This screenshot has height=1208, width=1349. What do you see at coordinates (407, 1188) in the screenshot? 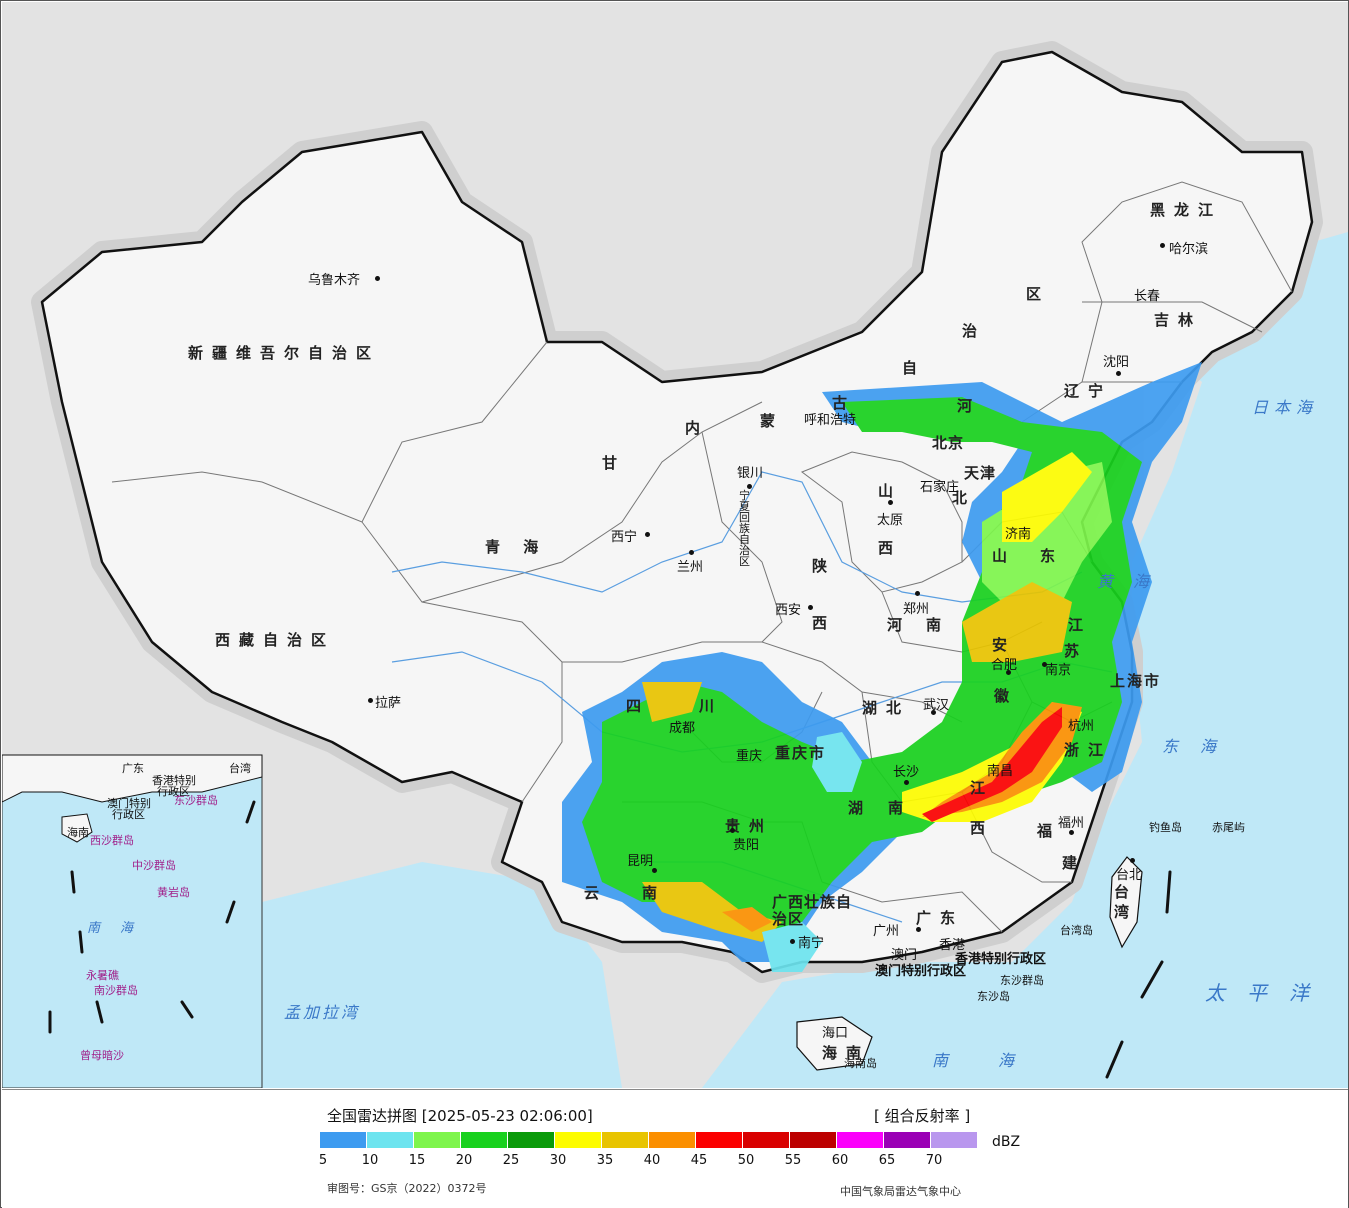
I see `review-number: 审图号：GS京（2022）0372号` at bounding box center [407, 1188].